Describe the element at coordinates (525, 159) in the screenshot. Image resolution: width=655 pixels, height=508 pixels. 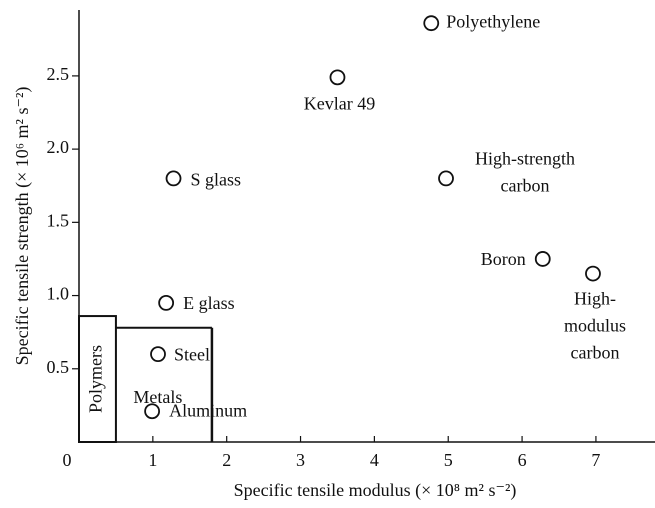
I see `point-label: High-strength` at that location.